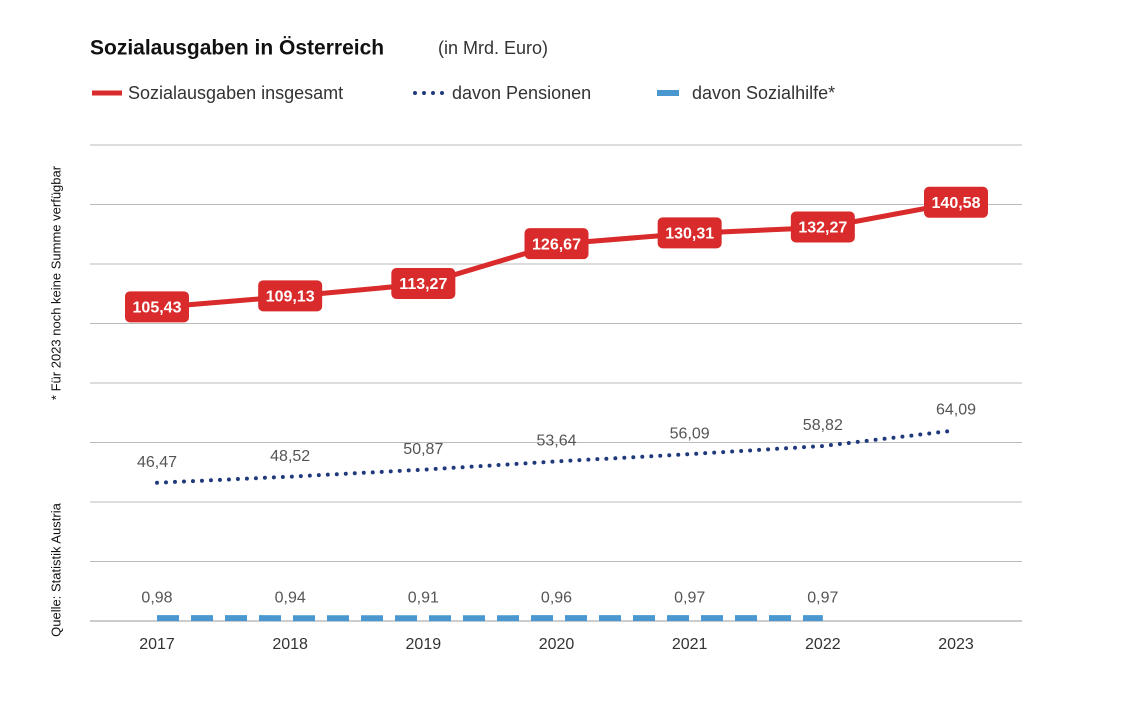 The height and width of the screenshot is (712, 1124). Describe the element at coordinates (956, 410) in the screenshot. I see `value-label: 64,09` at that location.